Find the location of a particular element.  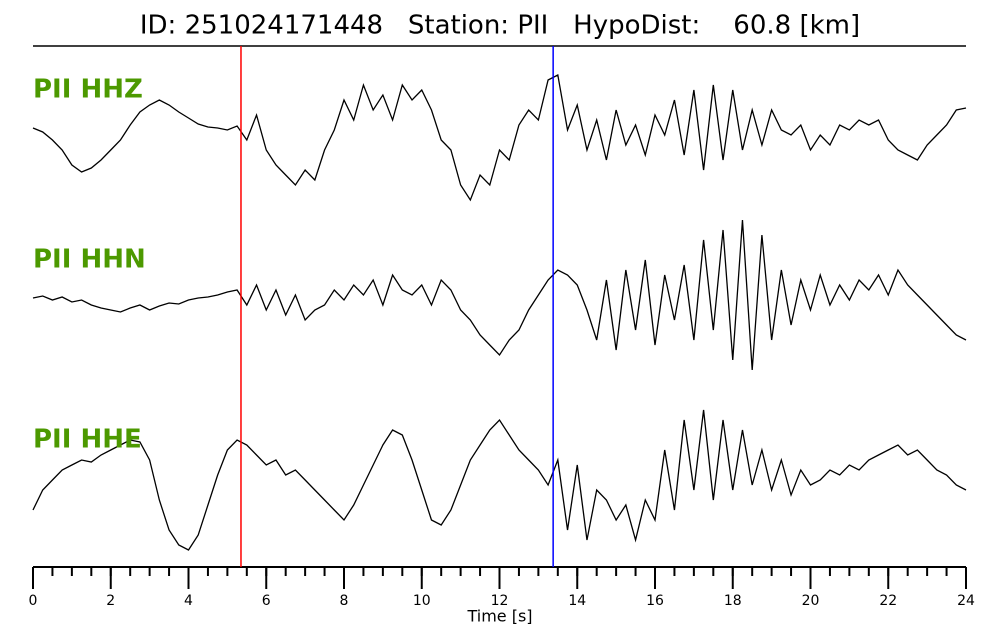

trace-label: PII HHN is located at coordinates (89, 260).